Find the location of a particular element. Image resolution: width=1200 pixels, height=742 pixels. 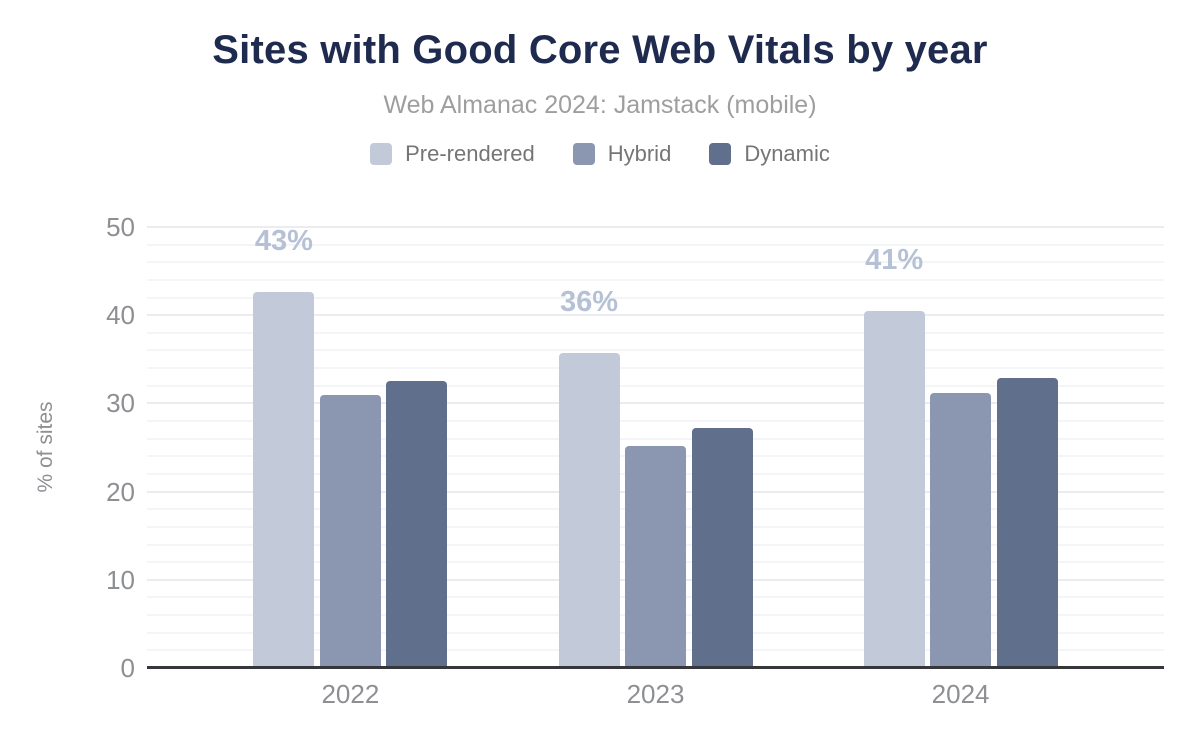

bar-pre-rendered-2023 is located at coordinates (589, 510).